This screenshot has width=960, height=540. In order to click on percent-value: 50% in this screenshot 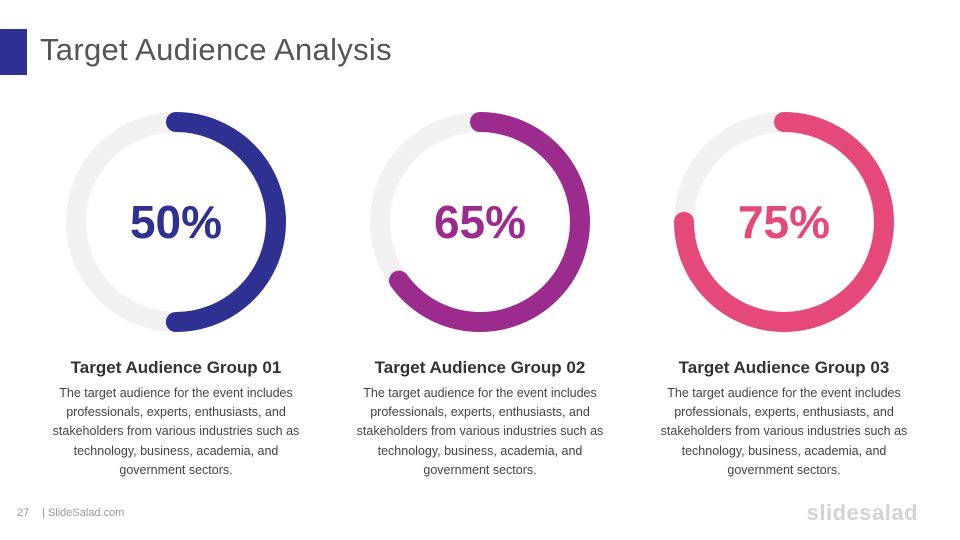, I will do `click(176, 222)`.